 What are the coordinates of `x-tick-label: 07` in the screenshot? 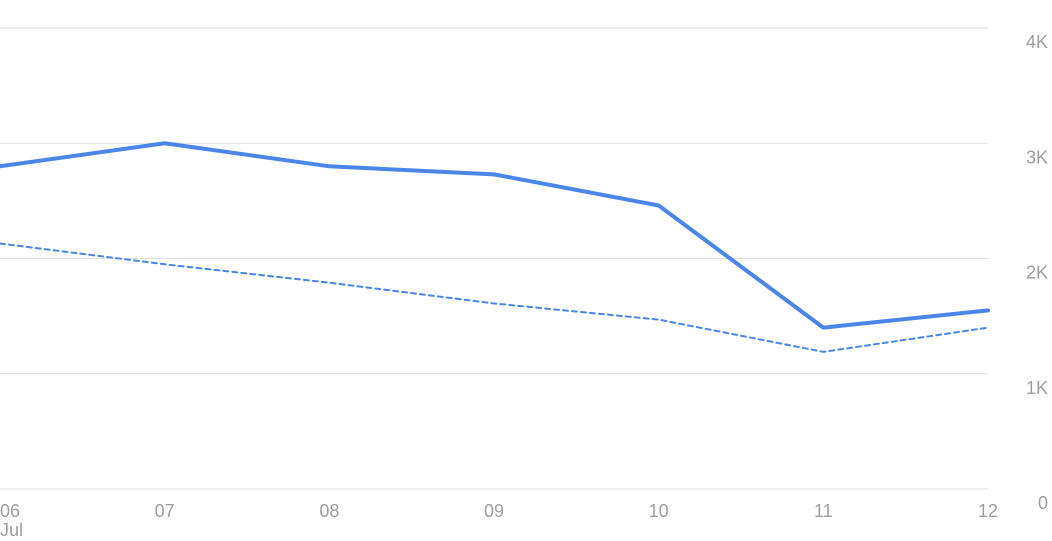 It's located at (165, 511).